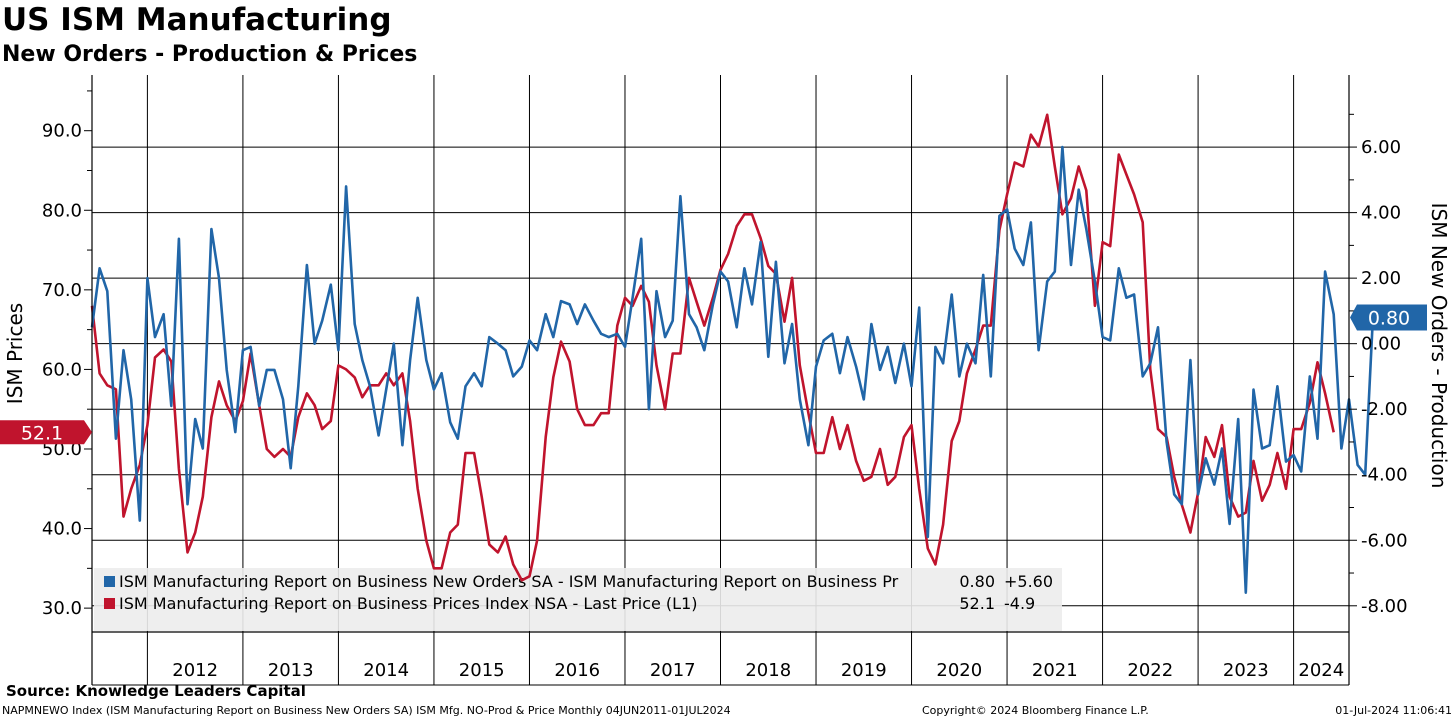  Describe the element at coordinates (291, 670) in the screenshot. I see `year-label: 2013` at that location.